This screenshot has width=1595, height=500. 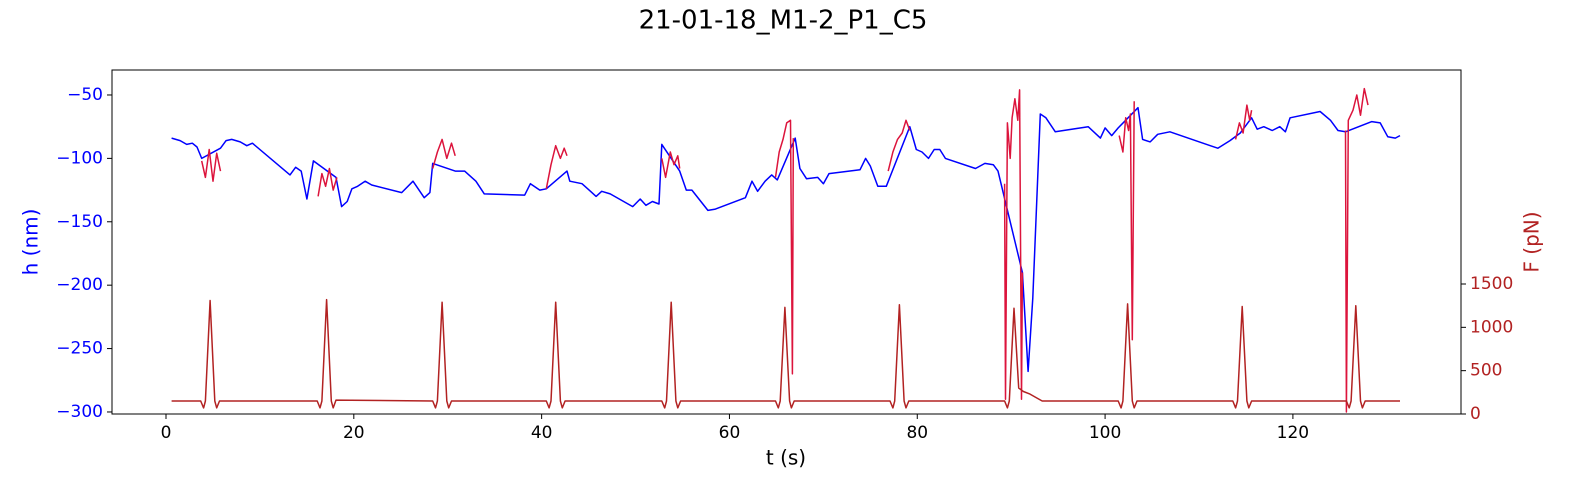 I want to click on y2-tick-label: 1000, so click(x=1491, y=327).